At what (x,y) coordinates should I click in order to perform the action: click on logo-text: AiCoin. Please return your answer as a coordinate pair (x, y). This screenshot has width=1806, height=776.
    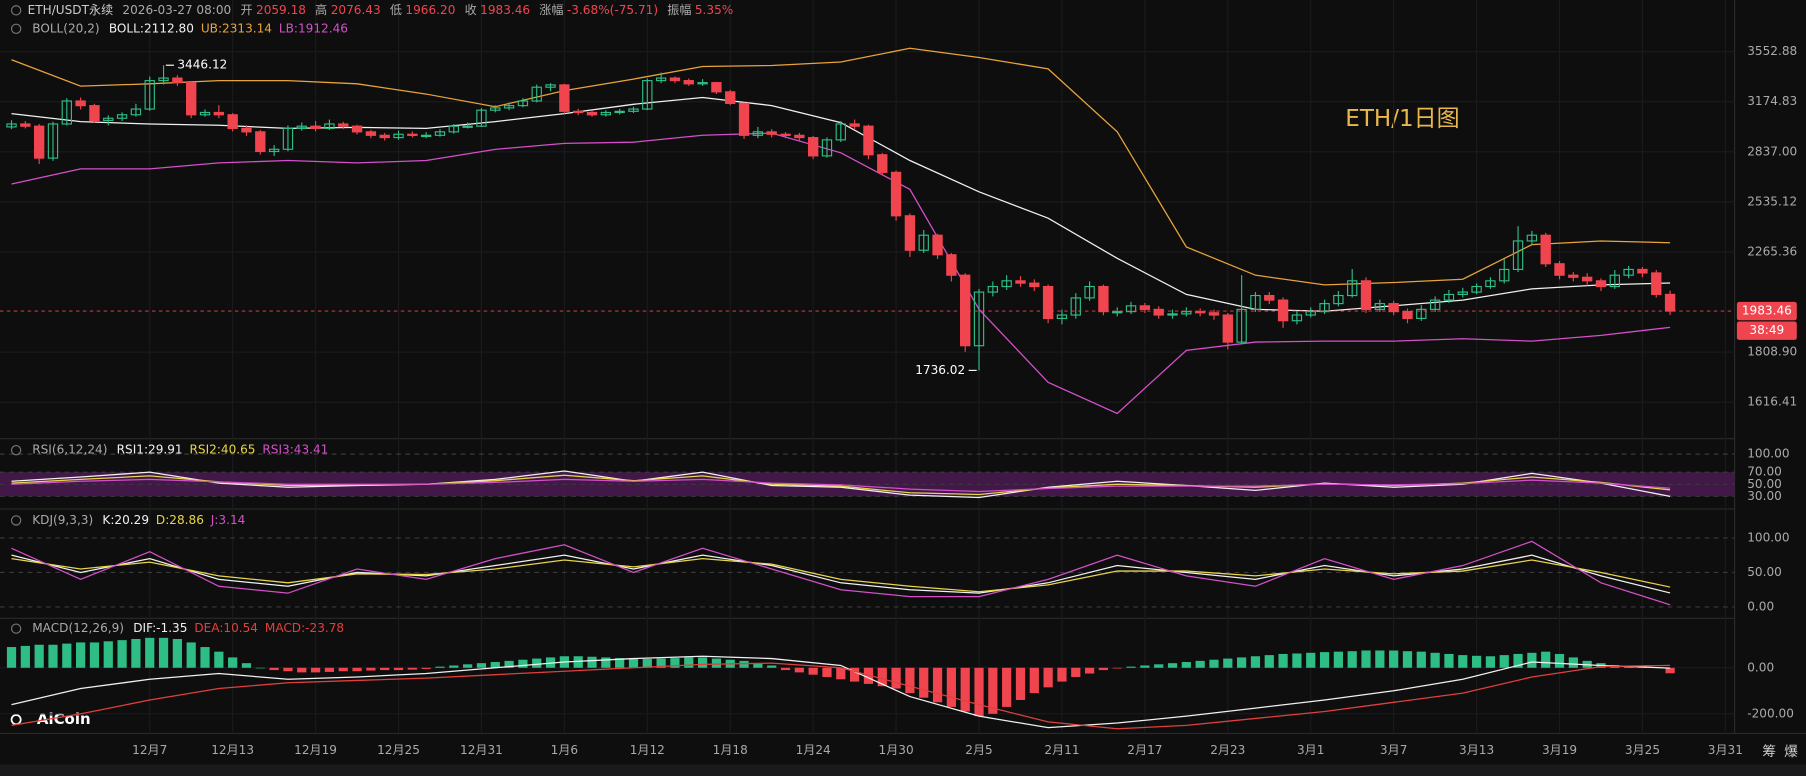
    Looking at the image, I should click on (64, 719).